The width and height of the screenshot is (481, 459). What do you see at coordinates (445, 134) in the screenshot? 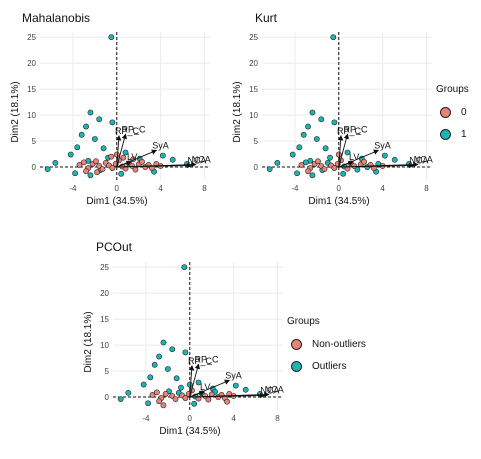
I see `legend-key-group1` at bounding box center [445, 134].